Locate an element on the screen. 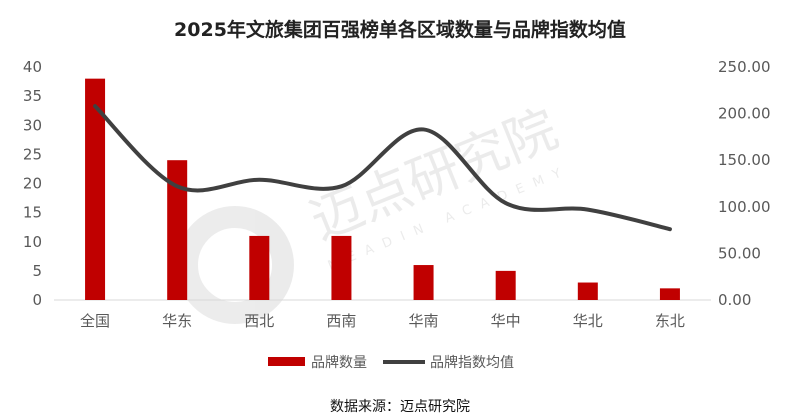  y-left-tick-label: 30 is located at coordinates (32, 125).